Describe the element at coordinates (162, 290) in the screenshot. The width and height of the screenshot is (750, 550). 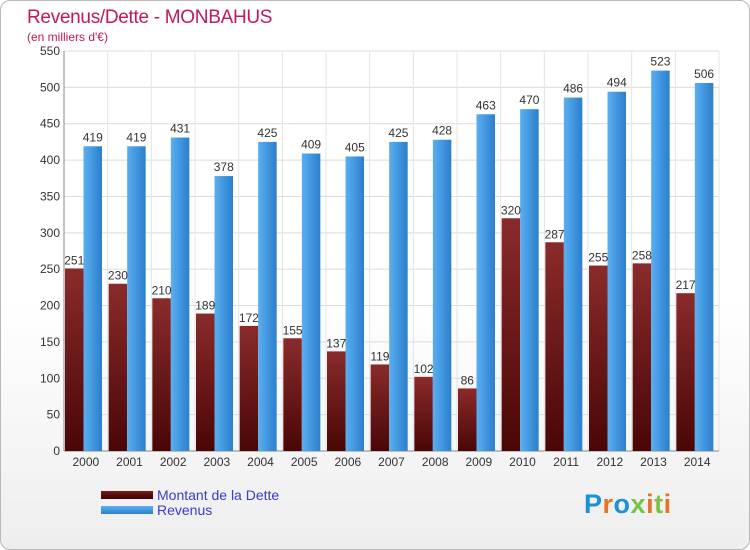
I see `debt-value-label: 210` at that location.